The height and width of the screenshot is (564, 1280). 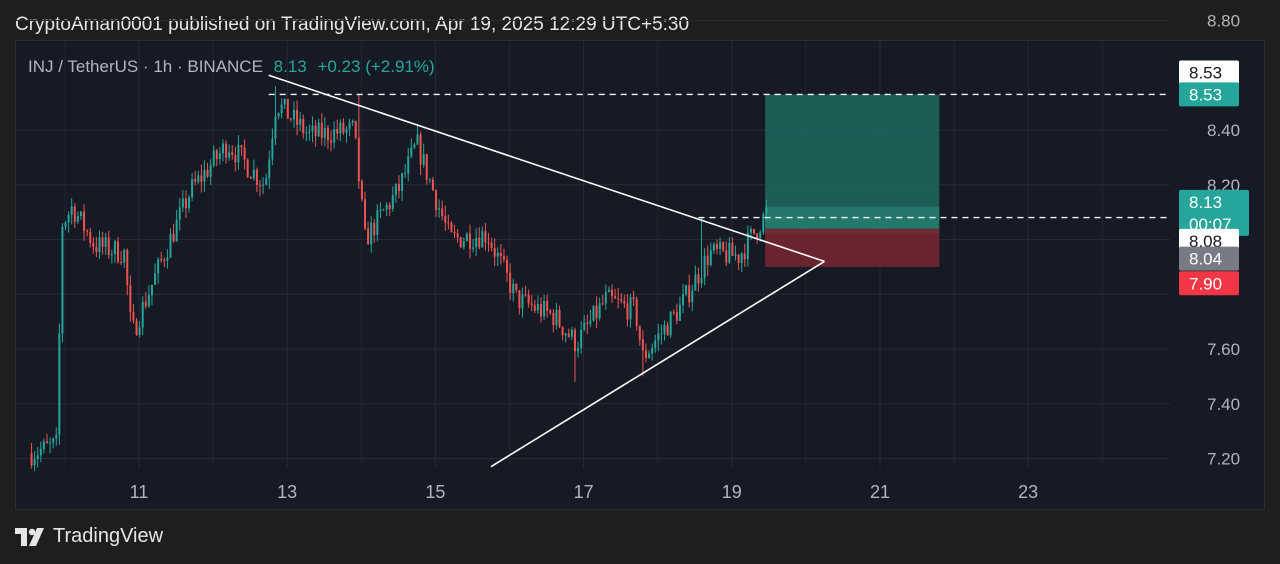 What do you see at coordinates (1209, 258) in the screenshot?
I see `price-label-entry-bg` at bounding box center [1209, 258].